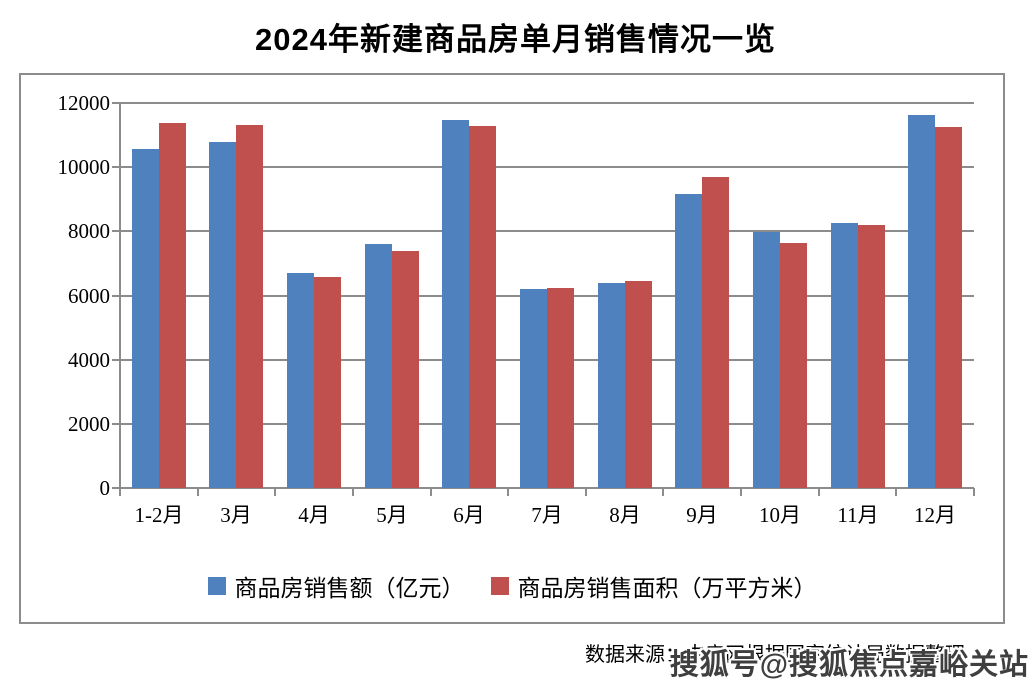 This screenshot has width=1031, height=679. Describe the element at coordinates (780, 515) in the screenshot. I see `x-axis-label: 10月` at that location.